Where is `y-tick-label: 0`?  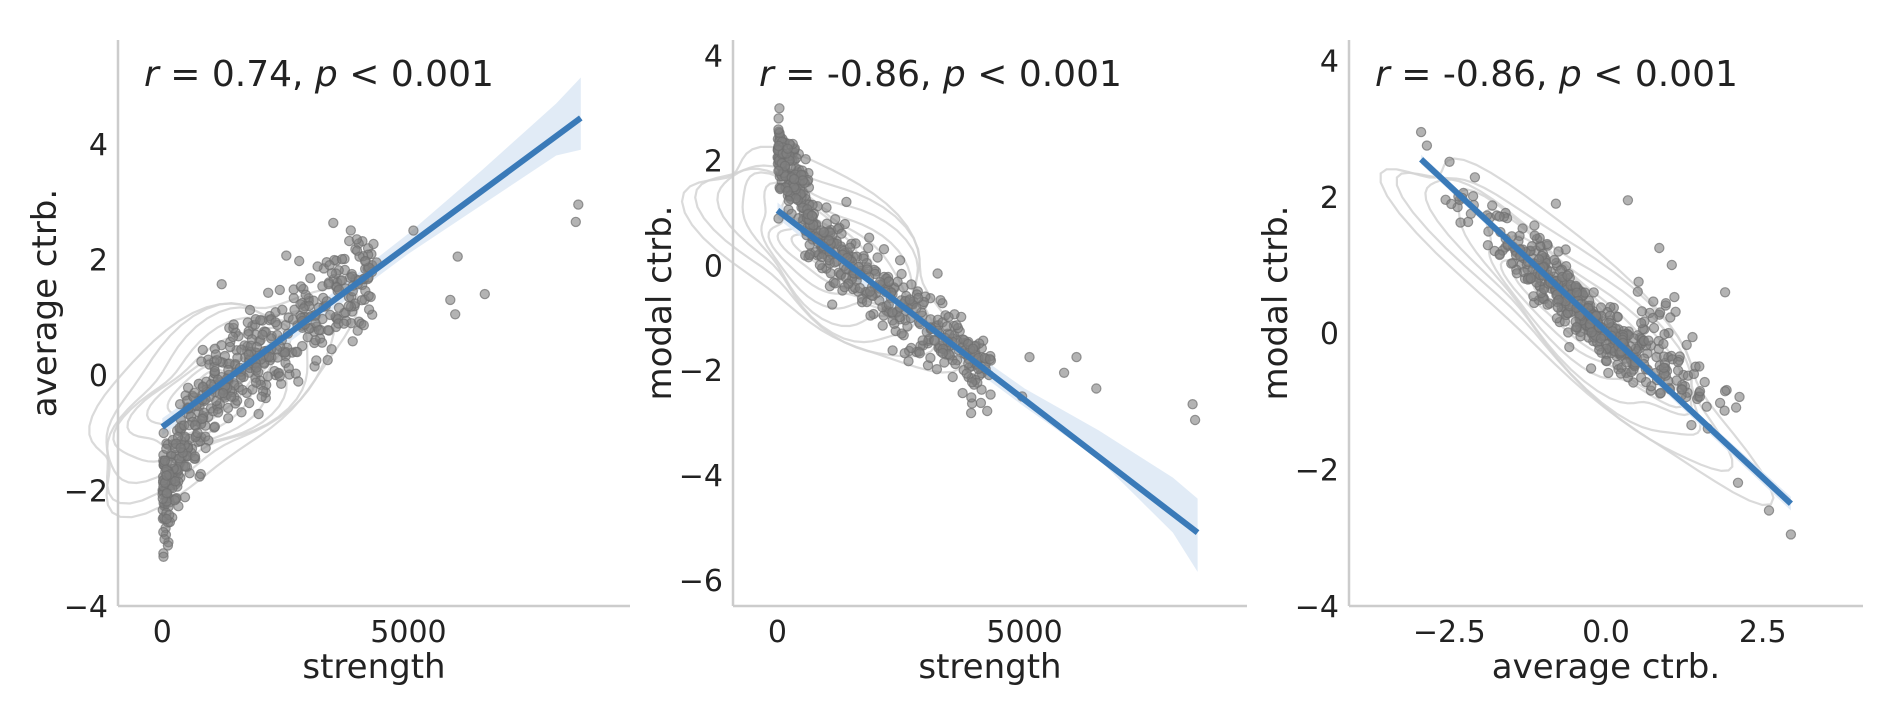
y-tick-label: 0 is located at coordinates (713, 266).